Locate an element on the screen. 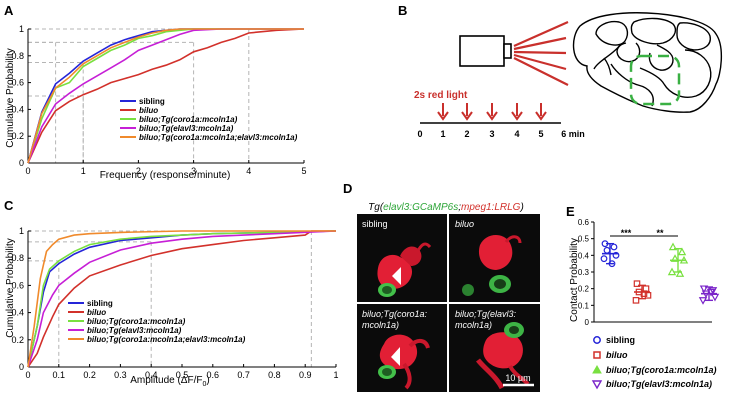 Image resolution: width=739 pixels, height=404 pixels. a-ytick-label: 0.6 is located at coordinates (17, 83).